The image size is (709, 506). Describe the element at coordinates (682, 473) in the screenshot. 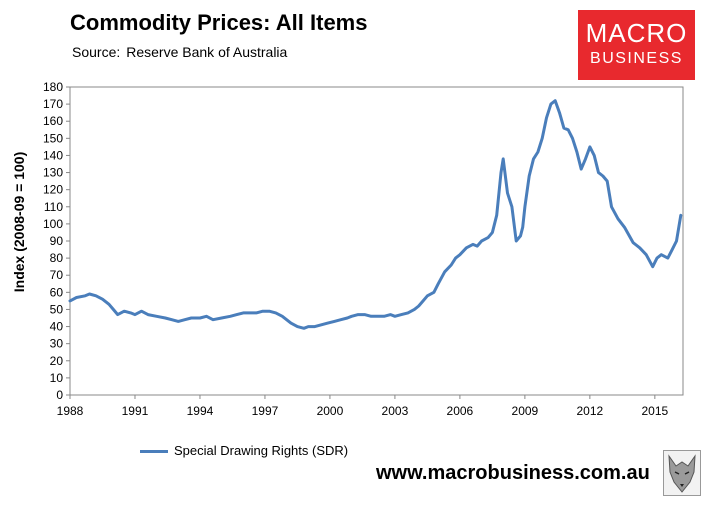

I see `wolf-logo-icon` at that location.